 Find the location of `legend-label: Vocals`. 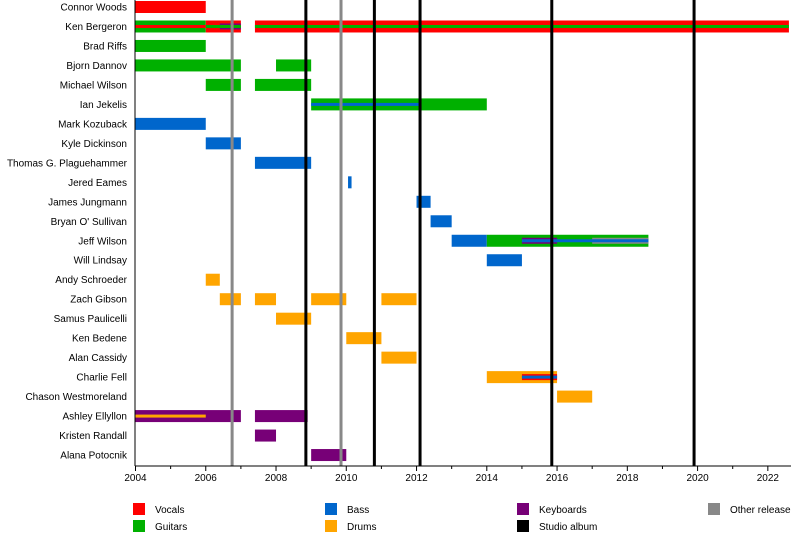

legend-label: Vocals is located at coordinates (169, 510).